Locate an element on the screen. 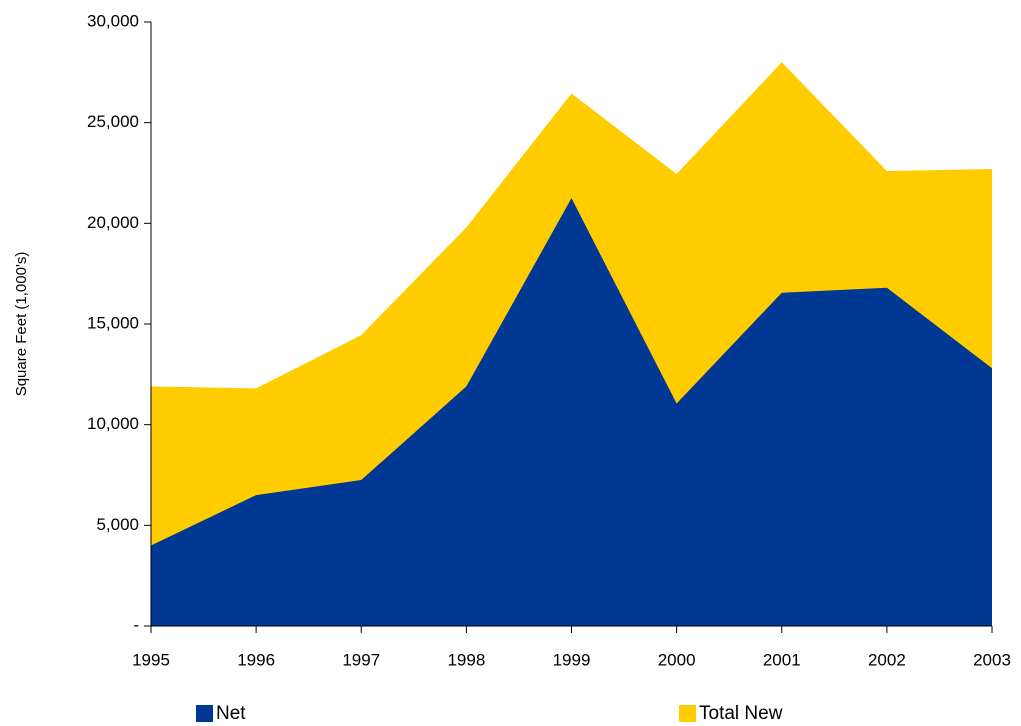  legend-label: Net is located at coordinates (231, 713).